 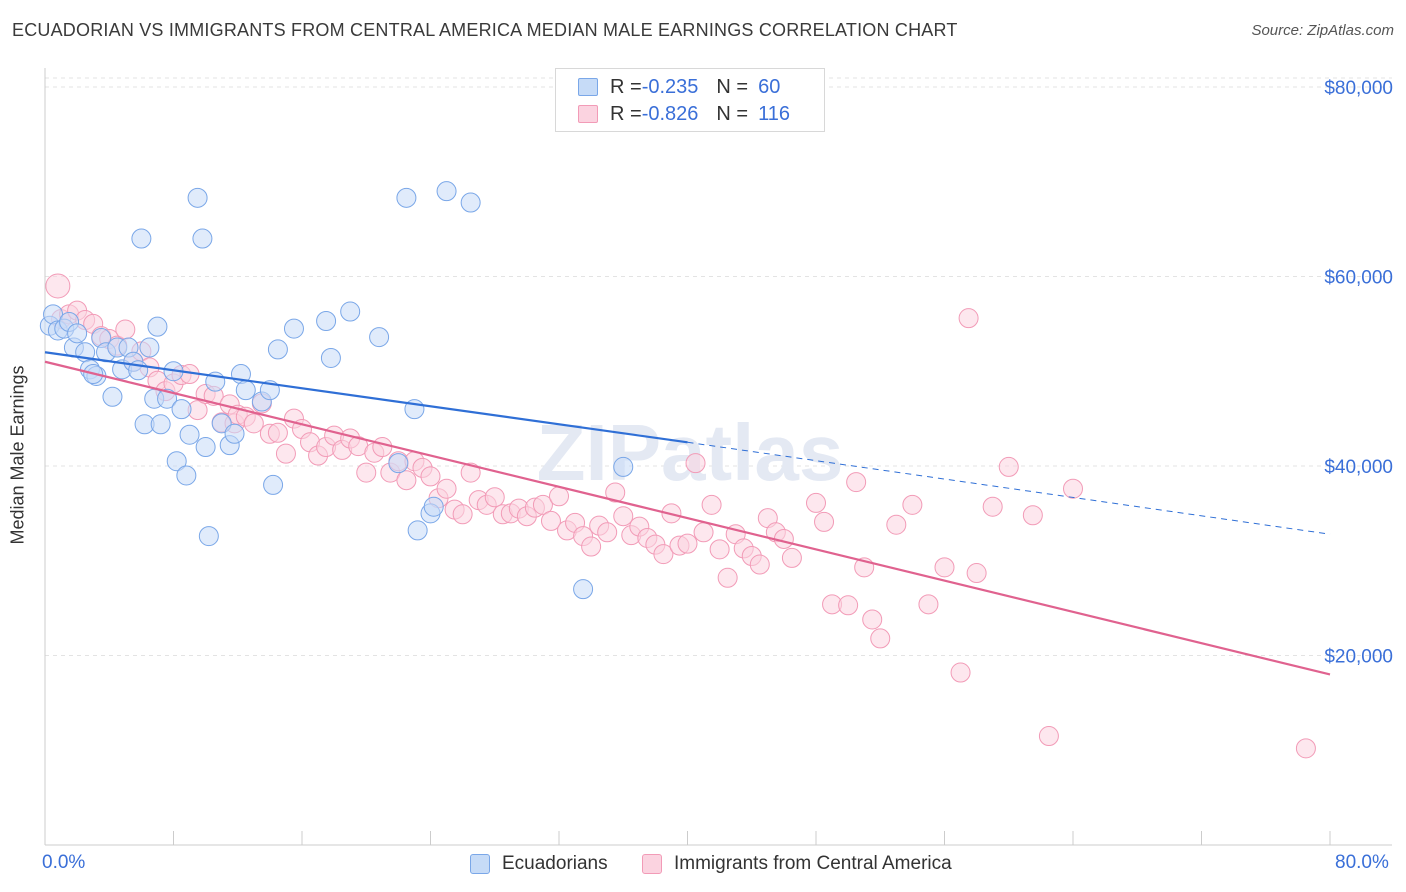 What do you see at coordinates (480, 864) in the screenshot?
I see `bottom-legend-swatch-blue` at bounding box center [480, 864].